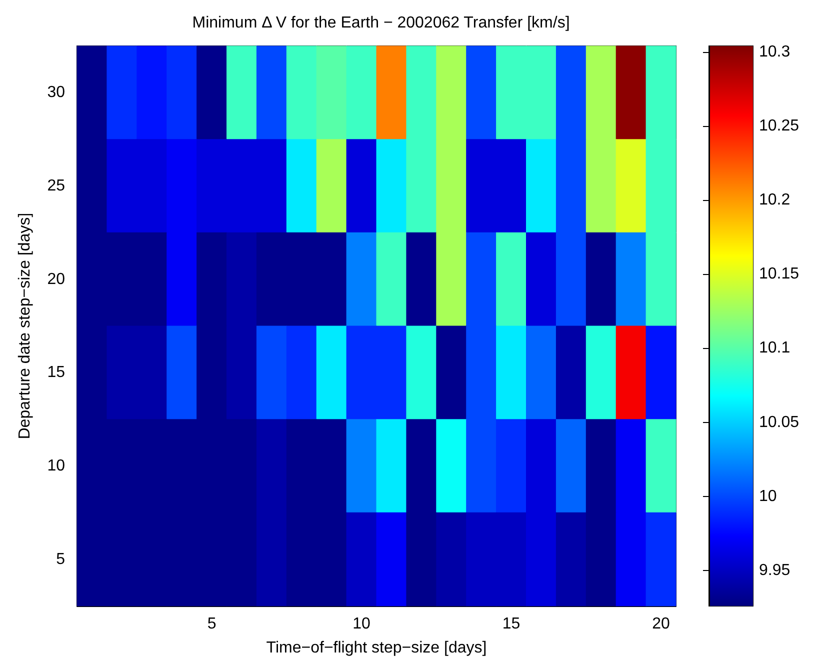 This screenshot has height=665, width=814. I want to click on chart-title: Minimum Δ V for the Earth − 2002062 Transfer [km/s], so click(381, 23).